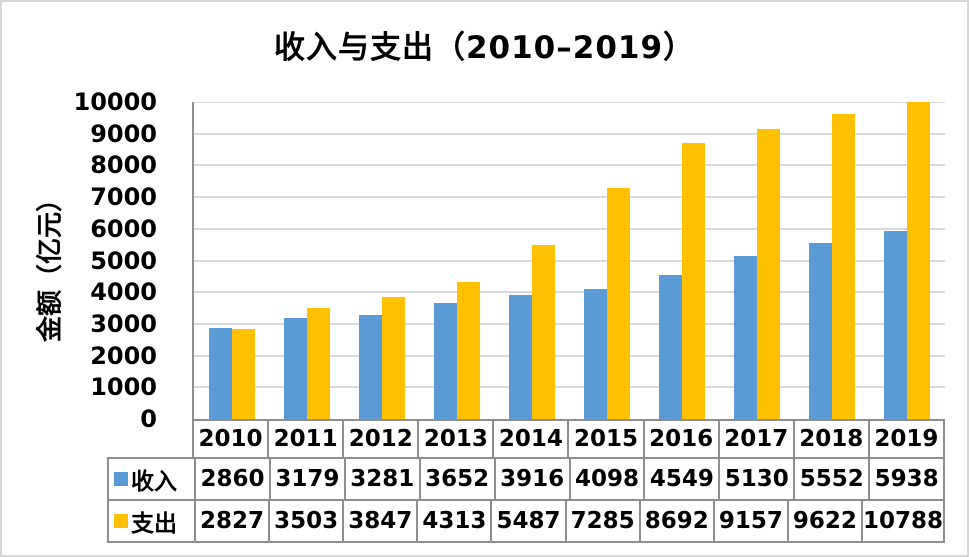  Describe the element at coordinates (393, 358) in the screenshot. I see `bar-支出-2012` at that location.